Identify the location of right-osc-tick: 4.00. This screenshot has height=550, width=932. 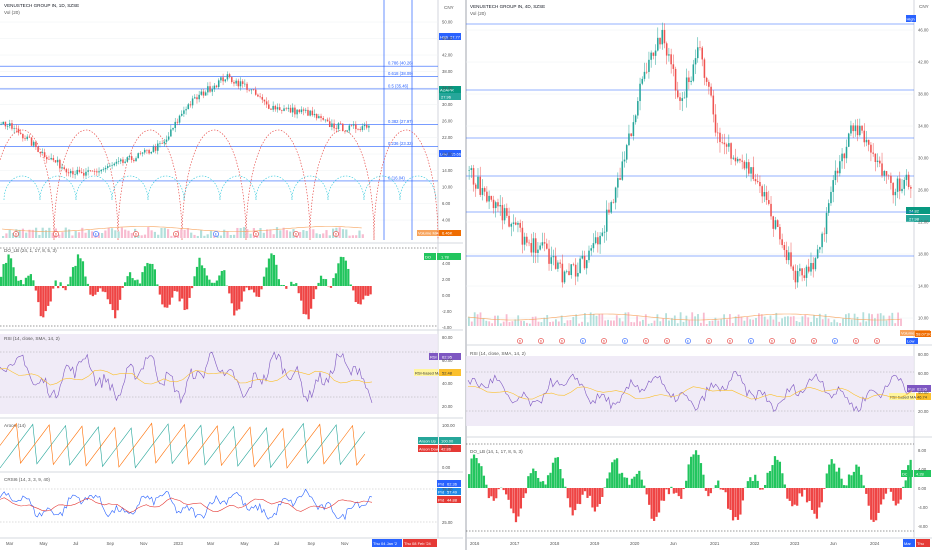
(922, 469).